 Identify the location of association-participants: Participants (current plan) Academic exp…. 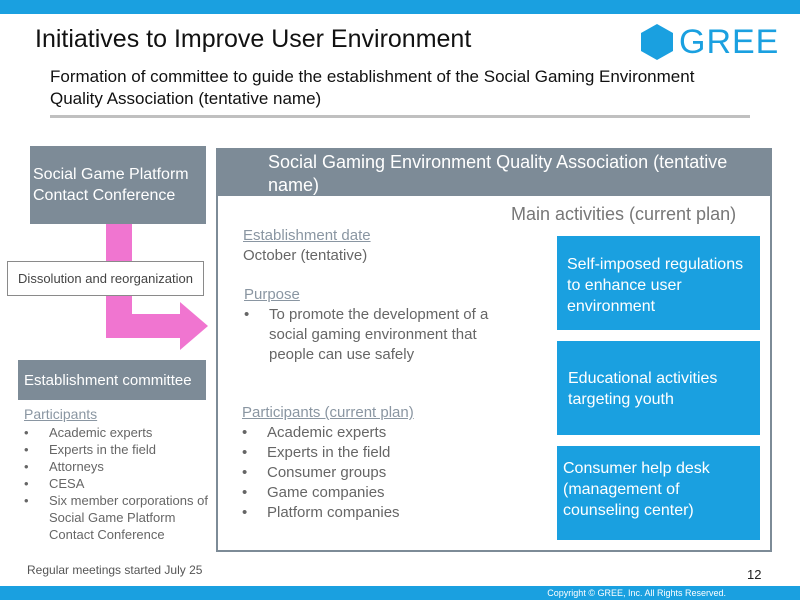
(372, 463).